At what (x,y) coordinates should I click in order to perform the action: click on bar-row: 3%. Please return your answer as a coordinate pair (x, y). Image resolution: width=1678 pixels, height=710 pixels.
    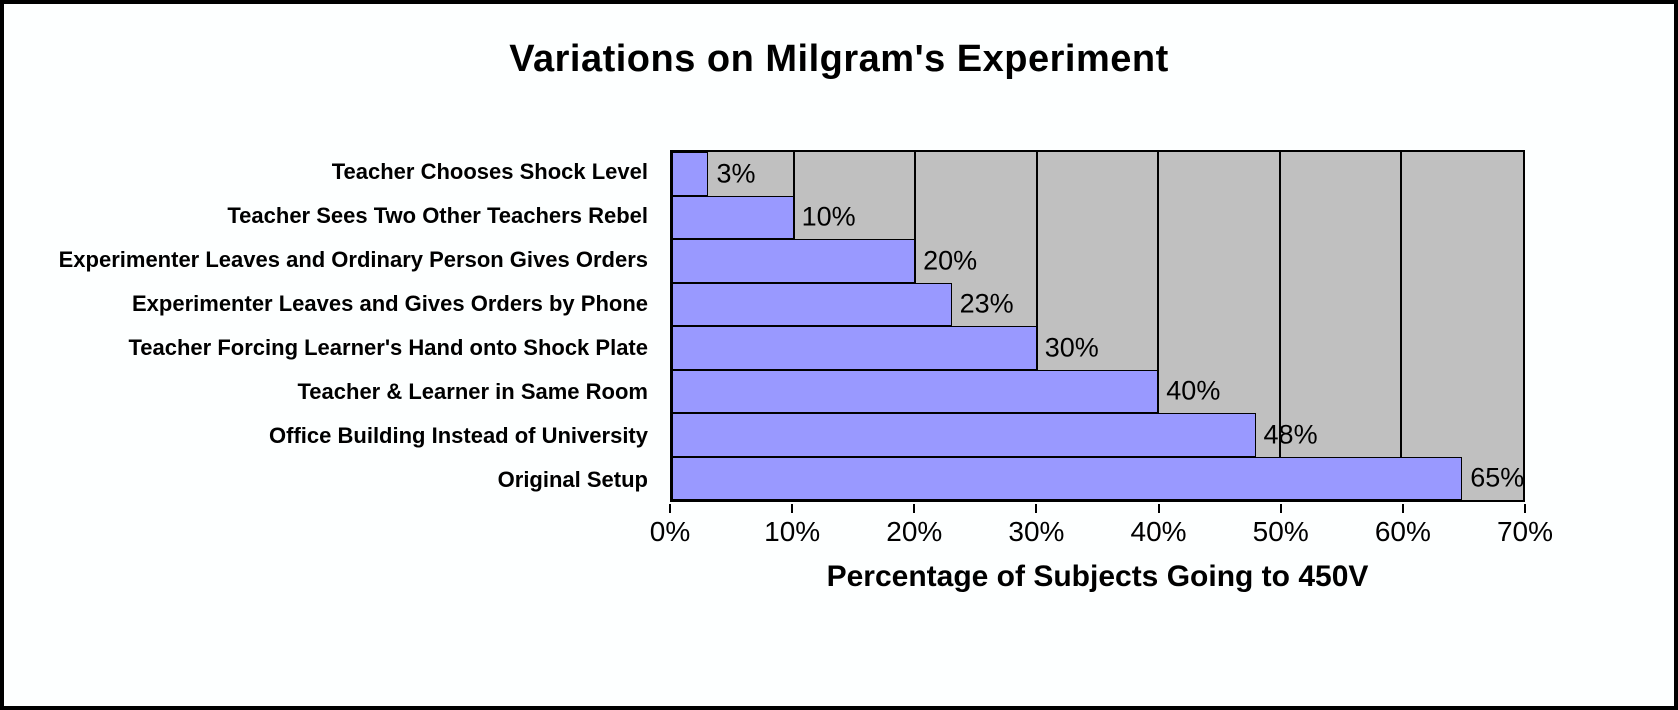
    Looking at the image, I should click on (1097, 174).